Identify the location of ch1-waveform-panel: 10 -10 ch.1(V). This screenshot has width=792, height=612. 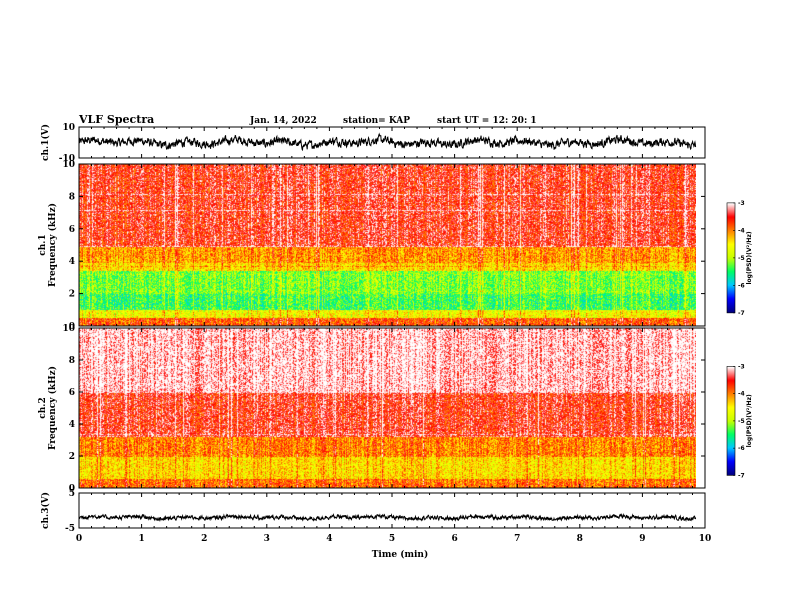
(373, 143).